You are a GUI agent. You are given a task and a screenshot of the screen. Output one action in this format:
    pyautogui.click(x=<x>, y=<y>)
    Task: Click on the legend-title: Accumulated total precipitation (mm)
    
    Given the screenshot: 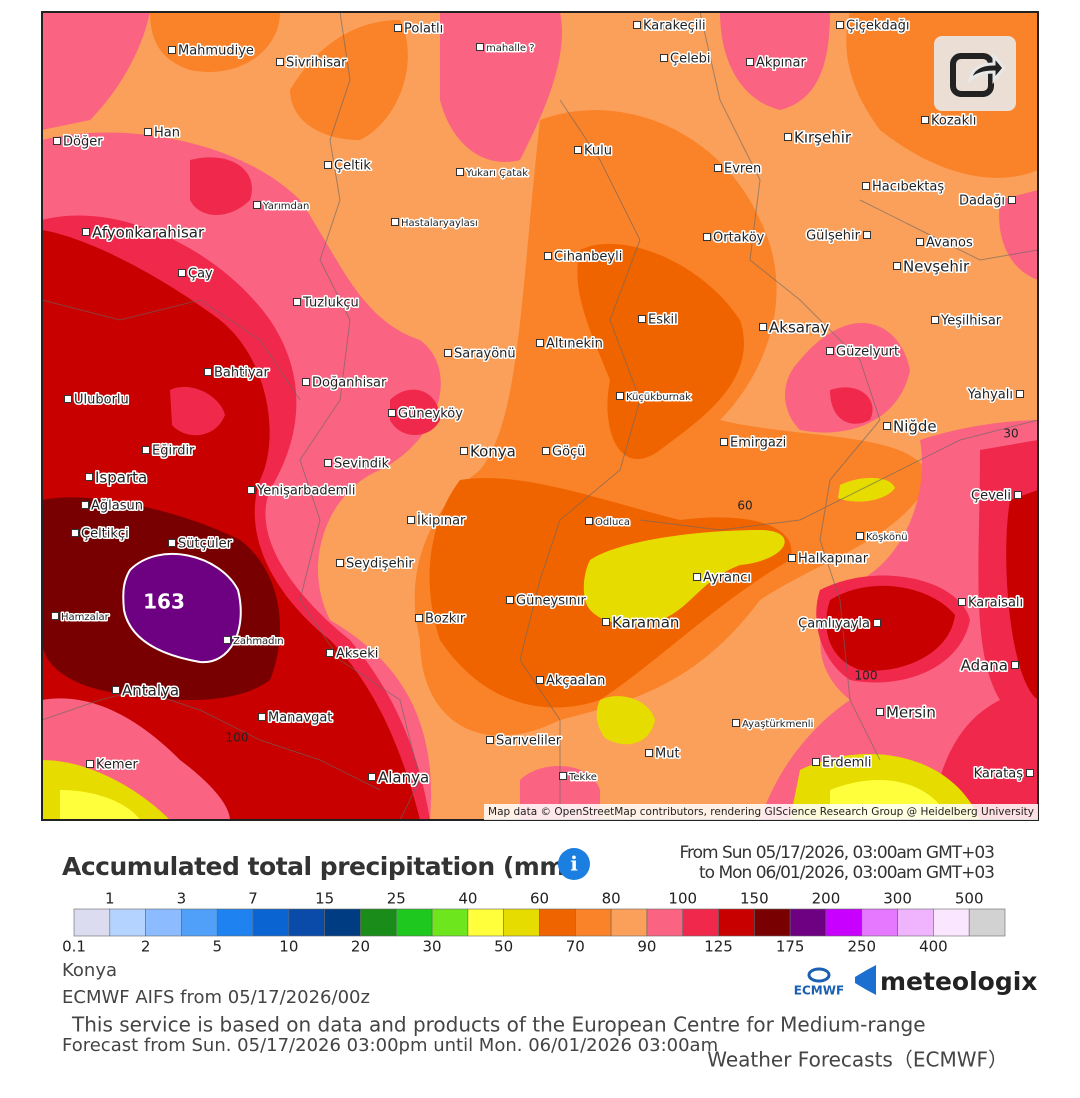 What is the action you would take?
    pyautogui.click(x=319, y=866)
    